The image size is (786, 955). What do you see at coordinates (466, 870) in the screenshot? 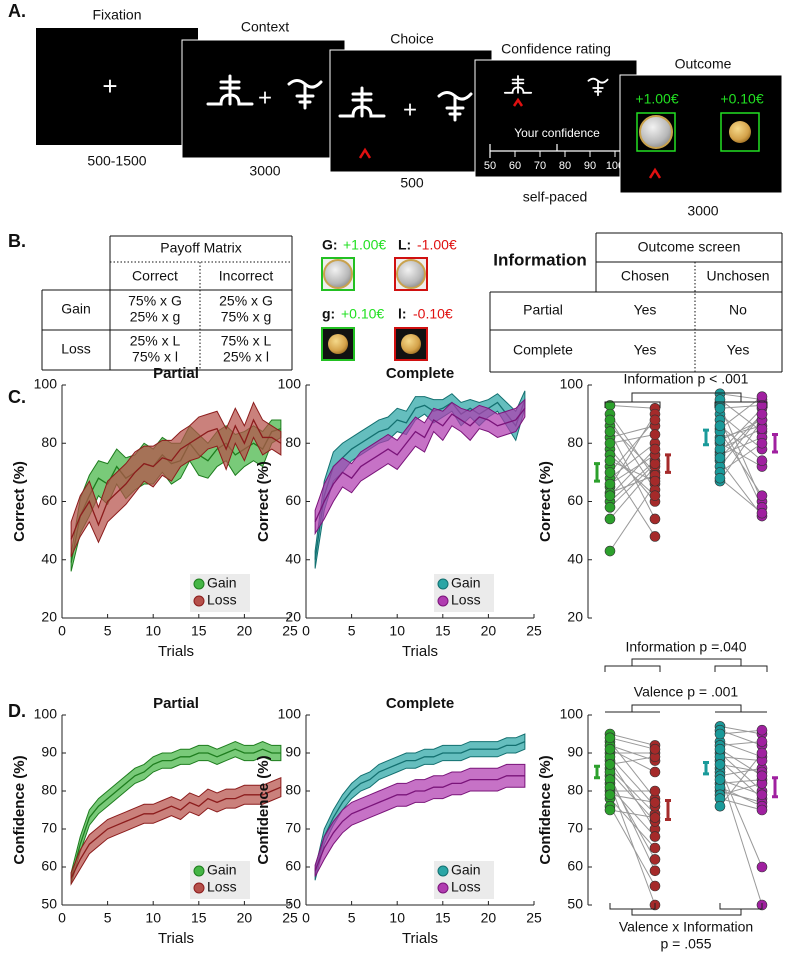
I see `legend-label: Gain` at bounding box center [466, 870].